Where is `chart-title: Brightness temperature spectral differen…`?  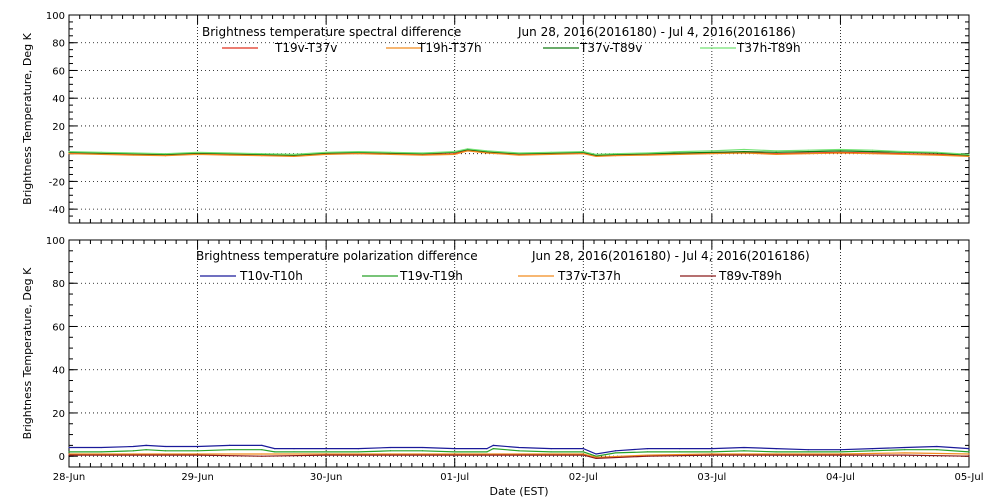
chart-title: Brightness temperature spectral differen… is located at coordinates (331, 32).